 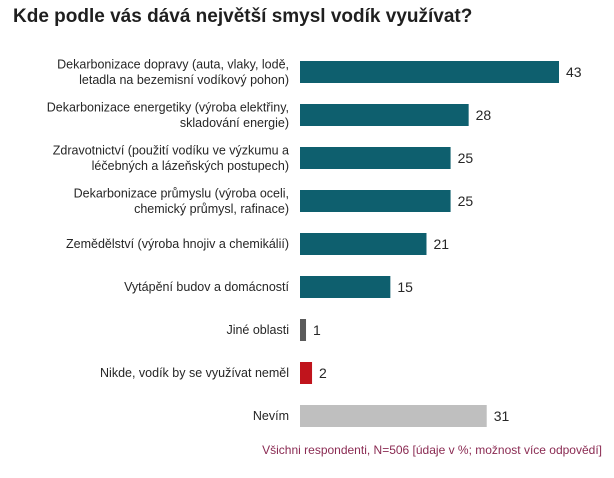 I want to click on value-label-5: 21, so click(x=441, y=244).